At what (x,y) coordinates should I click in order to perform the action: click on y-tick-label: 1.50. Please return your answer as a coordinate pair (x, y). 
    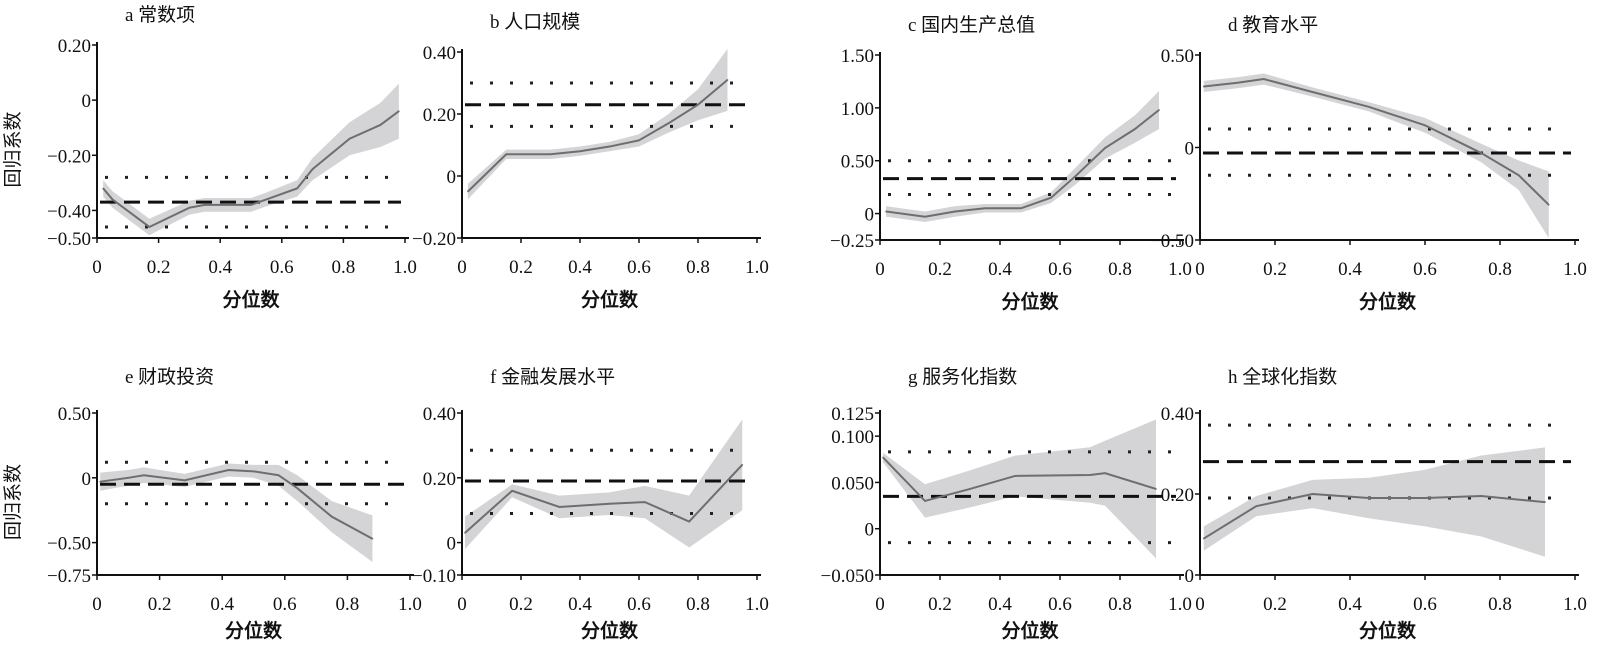
    Looking at the image, I should click on (857, 56).